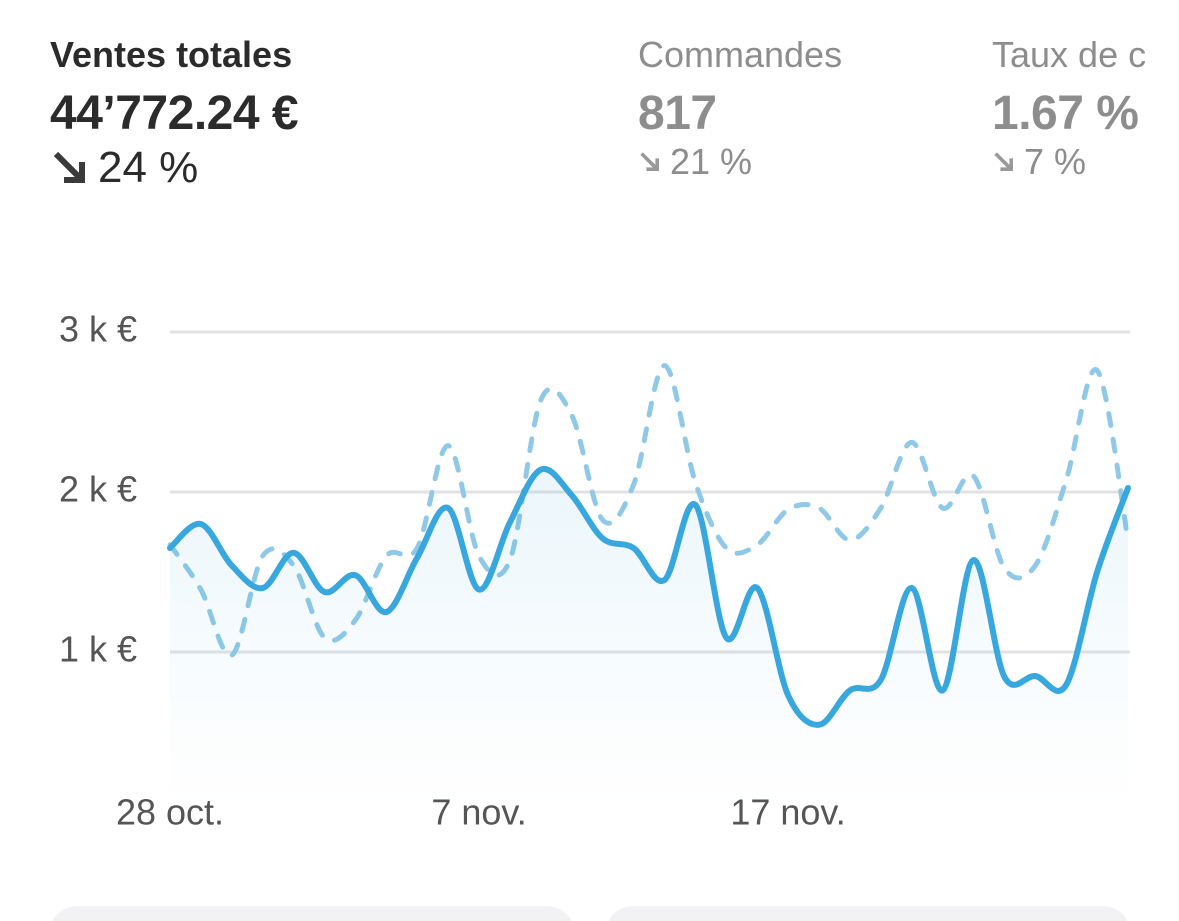 The image size is (1179, 921). What do you see at coordinates (677, 113) in the screenshot?
I see `metric-value: 817` at bounding box center [677, 113].